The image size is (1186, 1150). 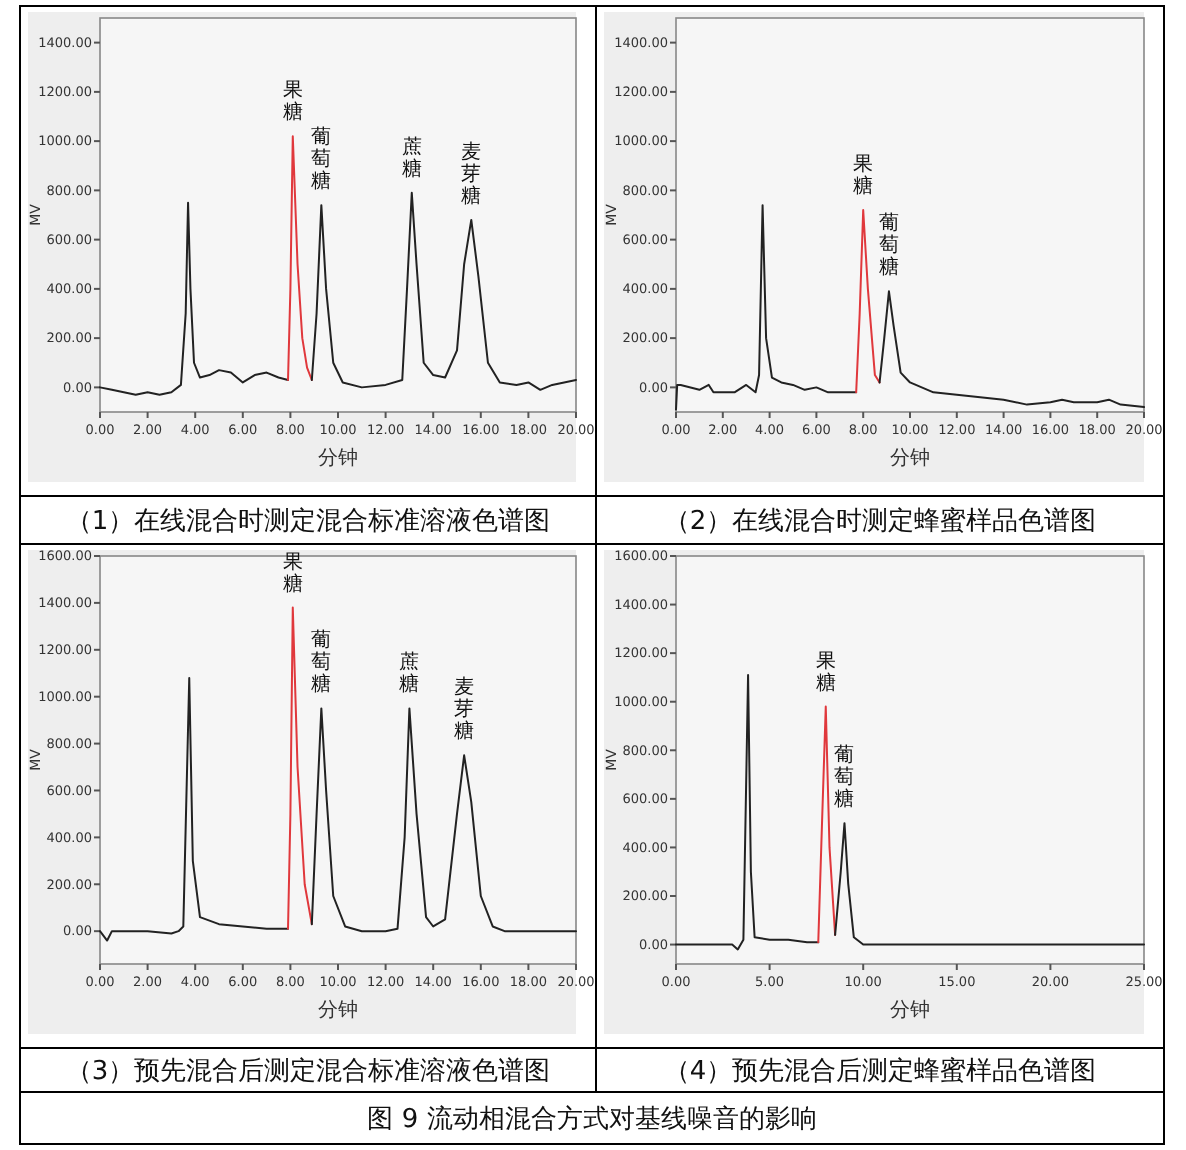 What do you see at coordinates (880, 1071) in the screenshot?
I see `text: （4）预先混合后测定蜂蜜样品色谱图` at bounding box center [880, 1071].